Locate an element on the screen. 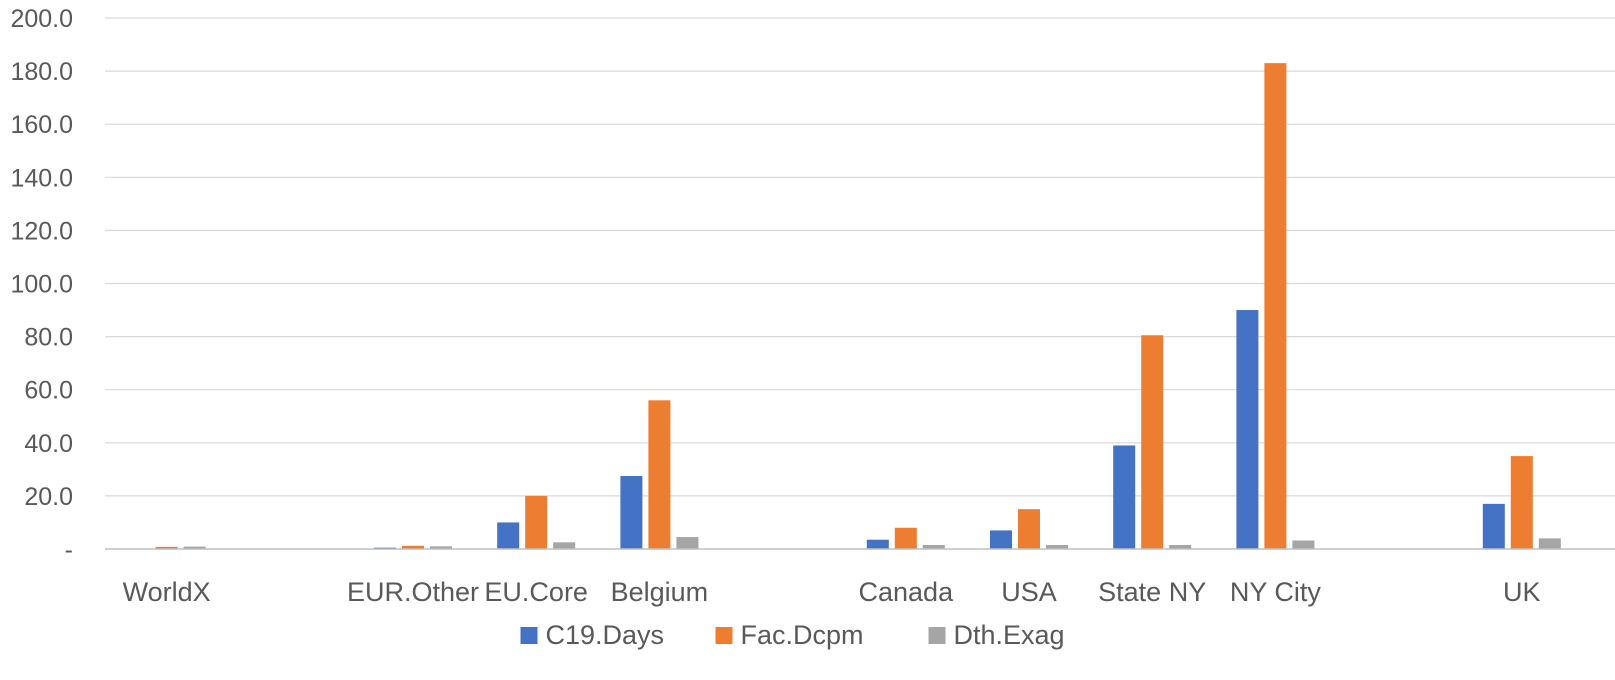 This screenshot has width=1615, height=680. x-category-label: UK is located at coordinates (1522, 592).